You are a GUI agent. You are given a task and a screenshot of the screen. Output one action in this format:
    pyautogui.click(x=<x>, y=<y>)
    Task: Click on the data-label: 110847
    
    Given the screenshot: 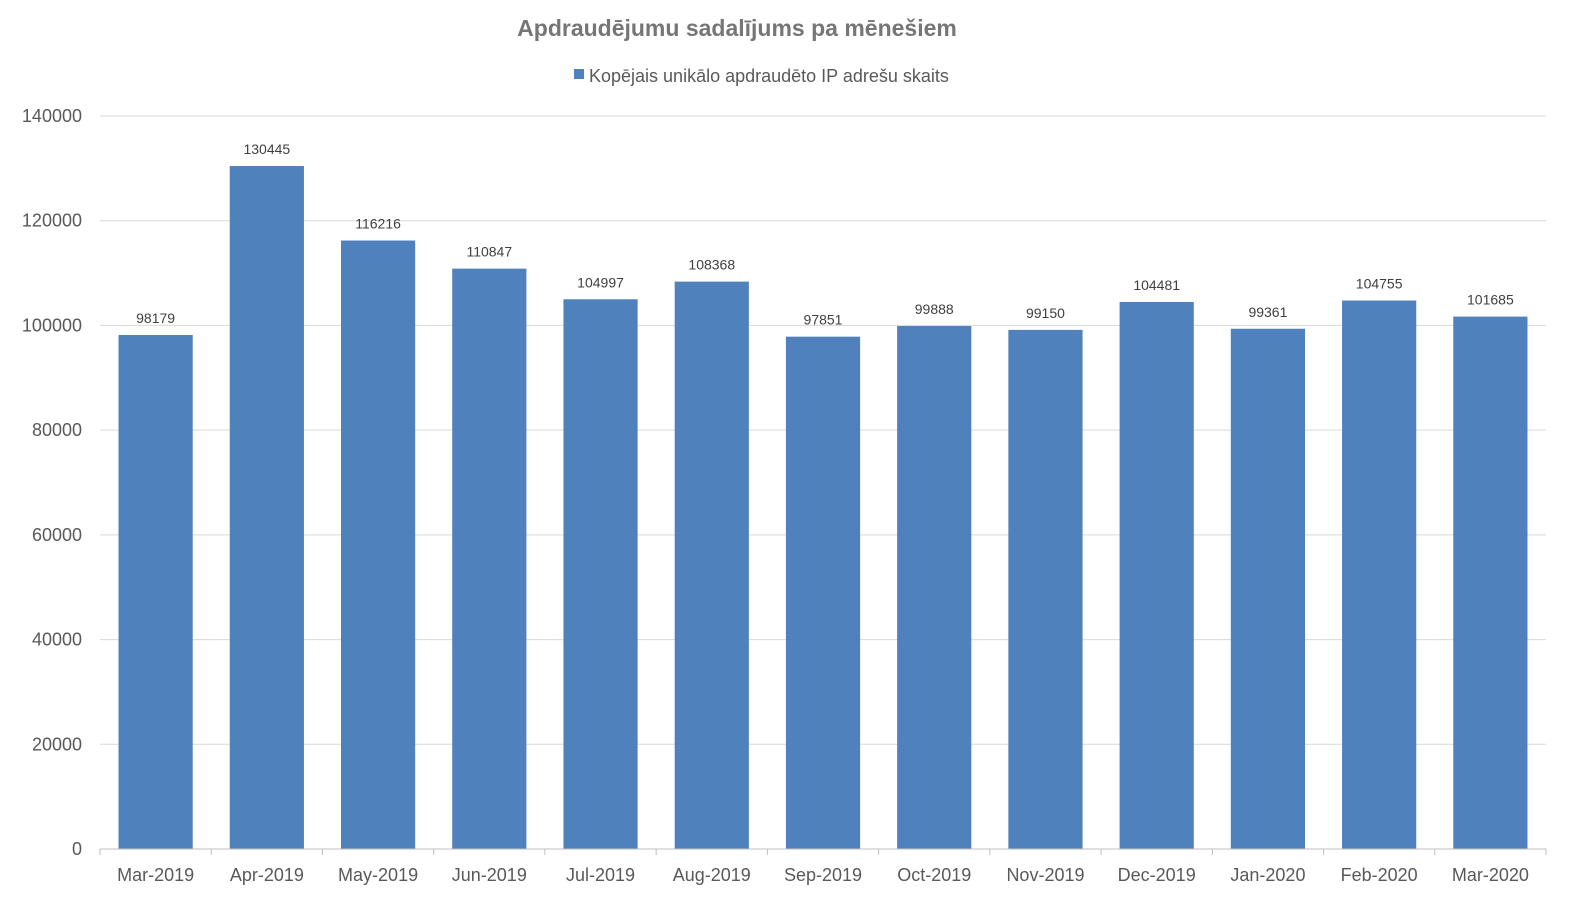 What is the action you would take?
    pyautogui.click(x=489, y=252)
    